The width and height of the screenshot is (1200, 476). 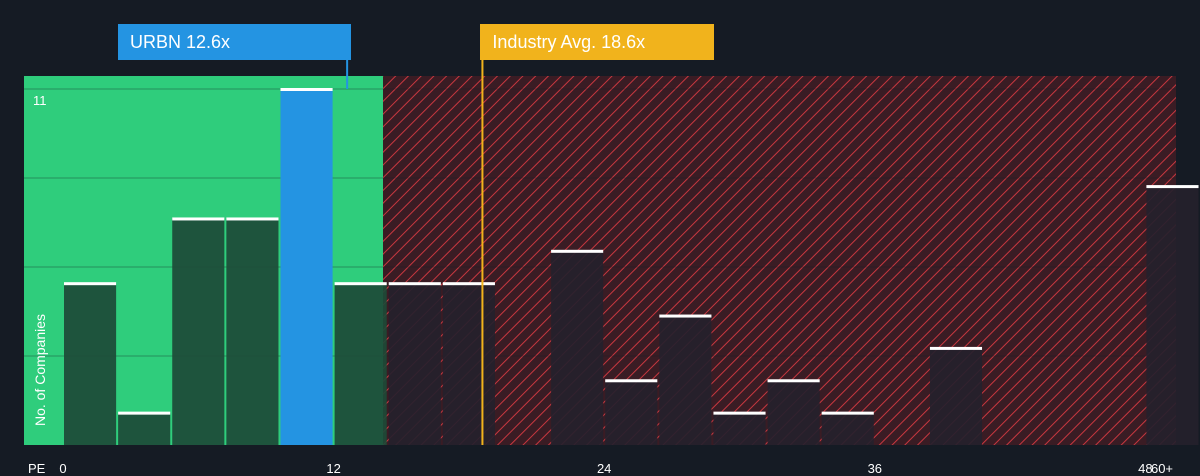 I want to click on x-tick-label: 0, so click(x=62, y=468).